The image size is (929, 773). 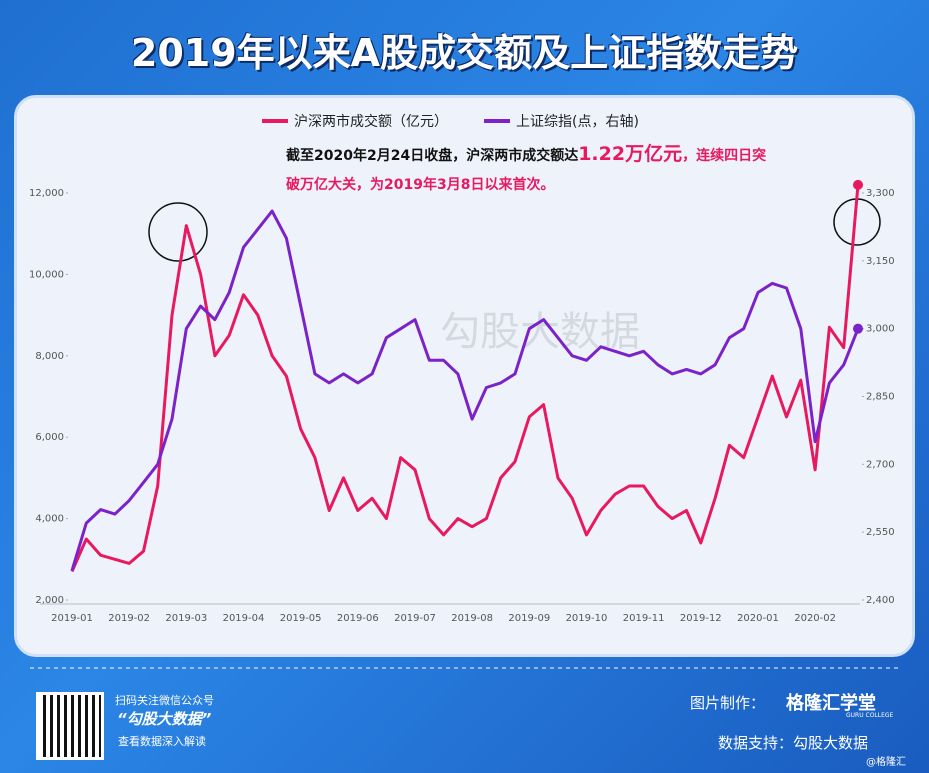 I want to click on x-tick-label: 2019-11, so click(x=644, y=618).